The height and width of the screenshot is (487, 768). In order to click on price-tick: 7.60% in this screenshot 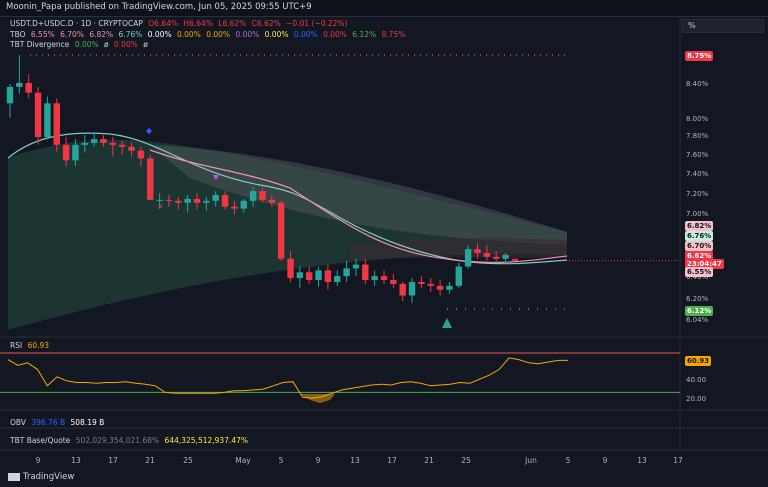, I will do `click(697, 155)`.